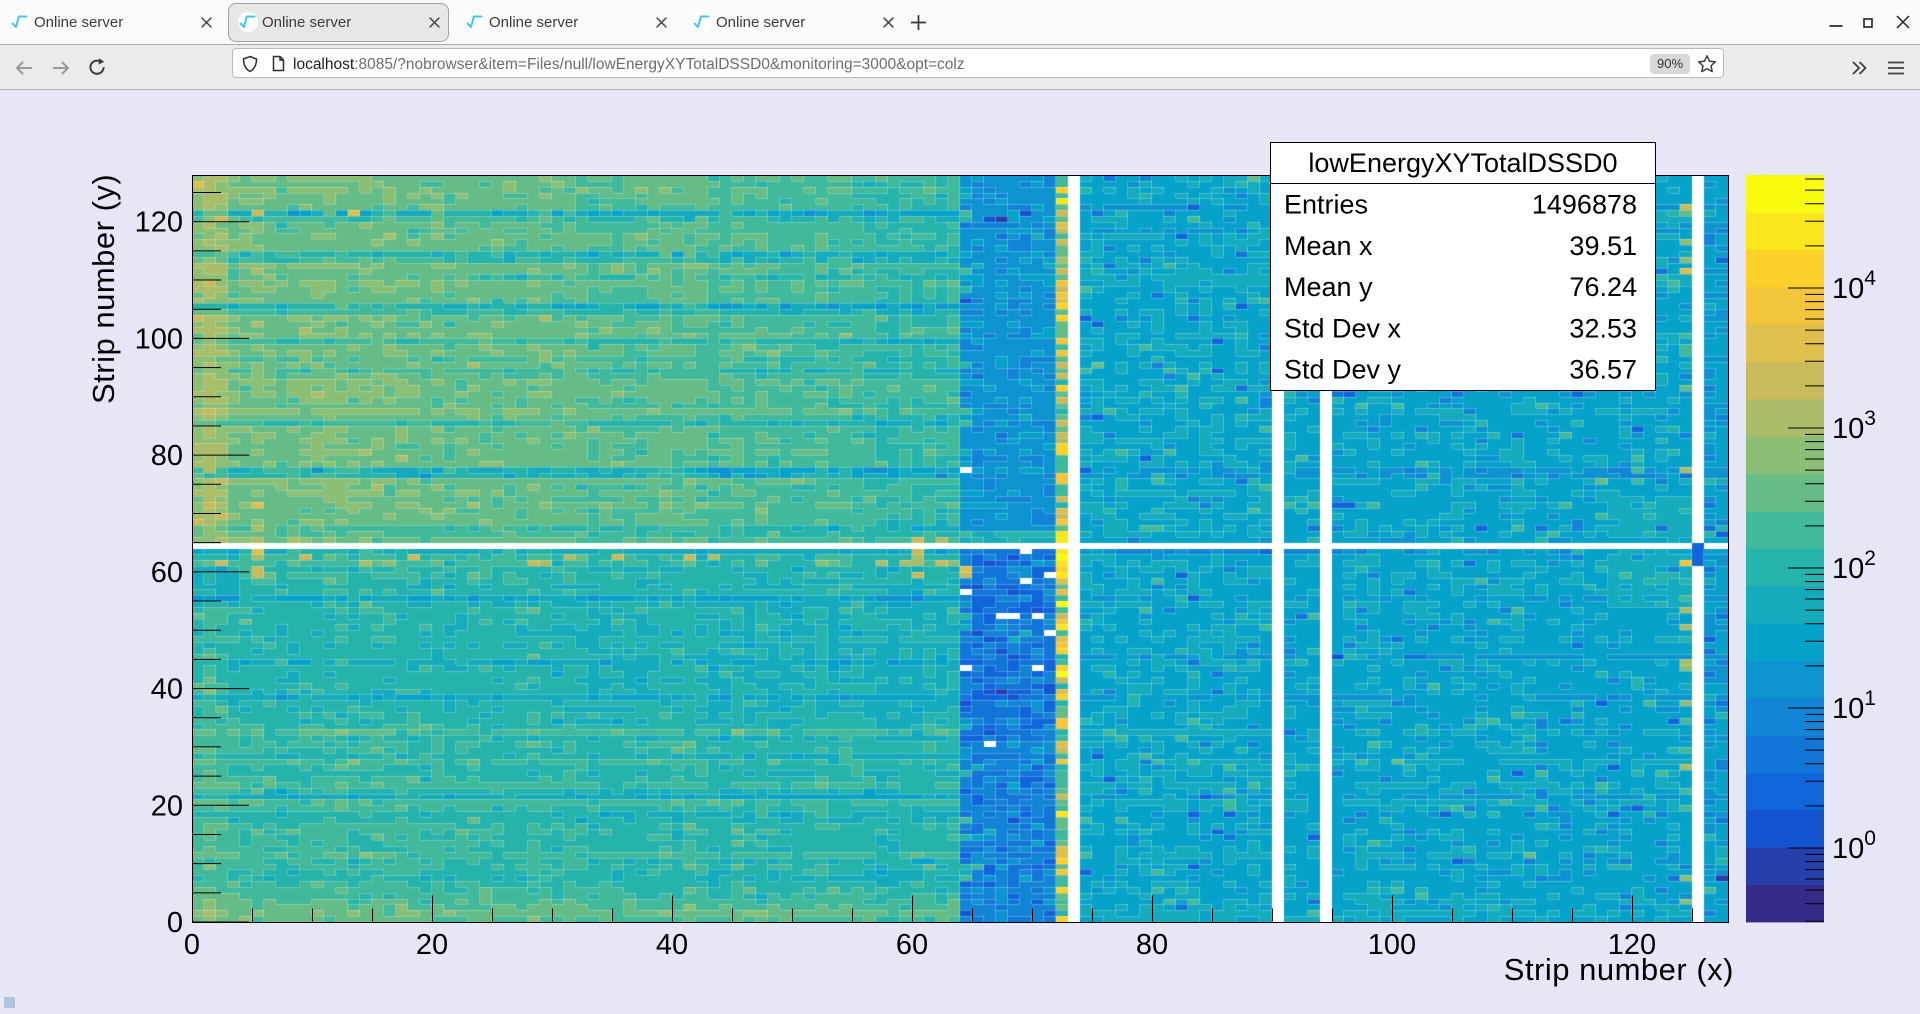  Describe the element at coordinates (1603, 370) in the screenshot. I see `svg-text: 36.57` at that location.